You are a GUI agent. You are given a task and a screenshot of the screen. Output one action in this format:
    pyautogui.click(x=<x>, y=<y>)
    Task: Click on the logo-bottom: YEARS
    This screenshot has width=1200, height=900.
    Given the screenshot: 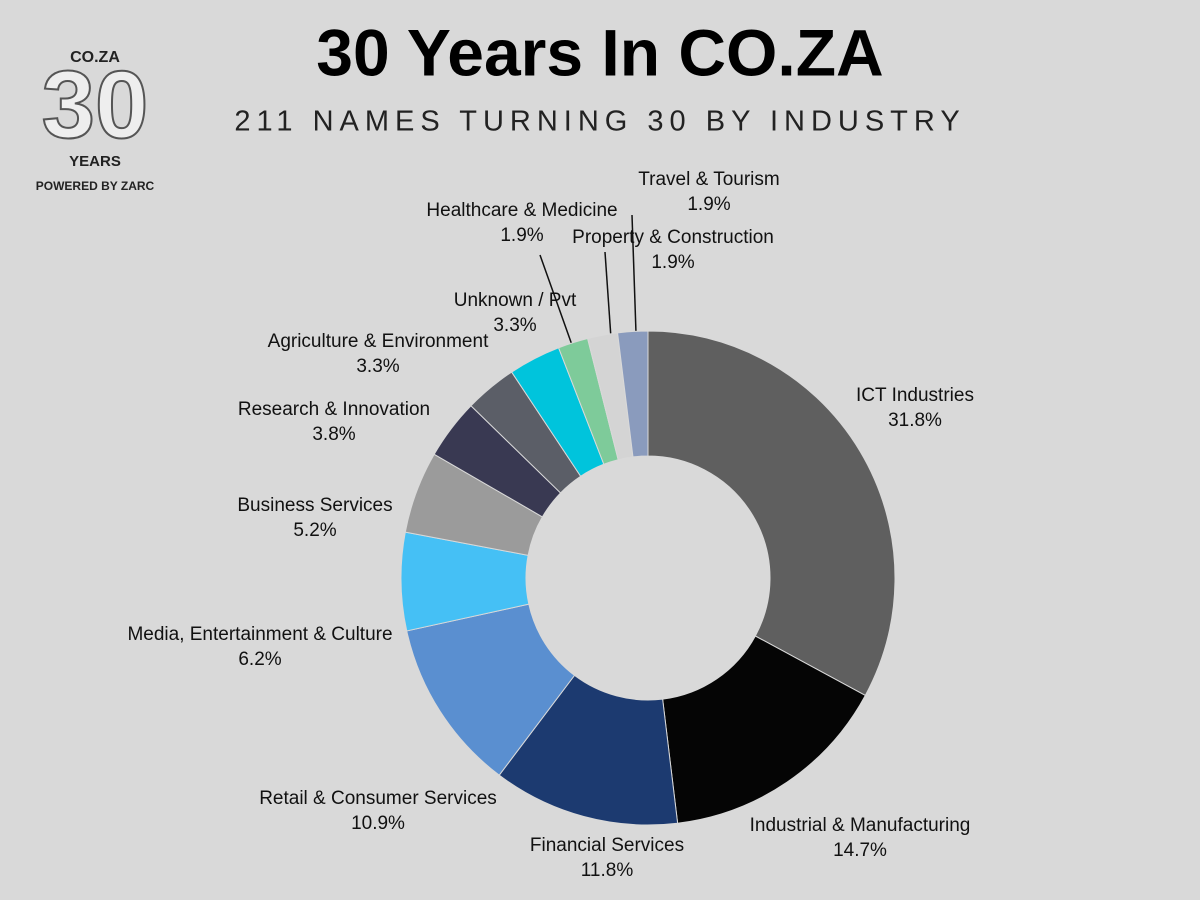 What is the action you would take?
    pyautogui.click(x=95, y=161)
    